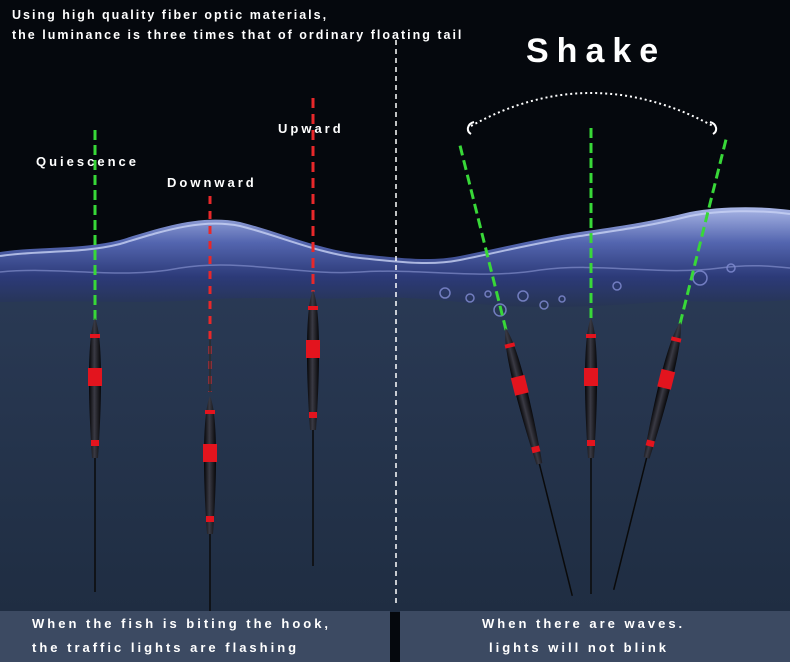 This screenshot has height=662, width=790. I want to click on surface-highlight, so click(395, 237).